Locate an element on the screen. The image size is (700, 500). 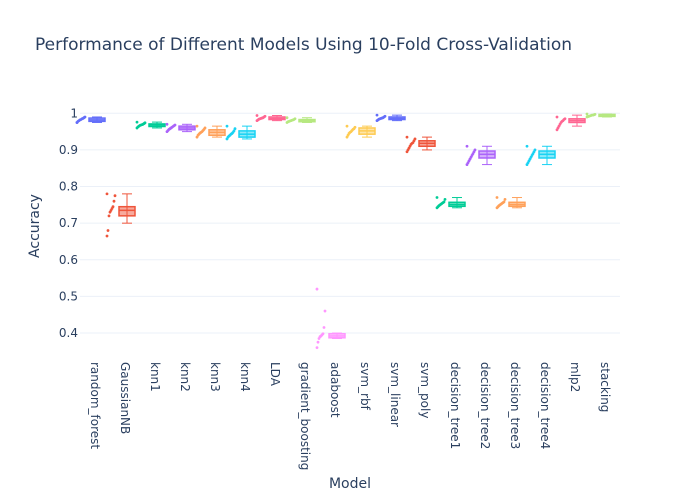
x-tick-label: svm_linear is located at coordinates (395, 394).